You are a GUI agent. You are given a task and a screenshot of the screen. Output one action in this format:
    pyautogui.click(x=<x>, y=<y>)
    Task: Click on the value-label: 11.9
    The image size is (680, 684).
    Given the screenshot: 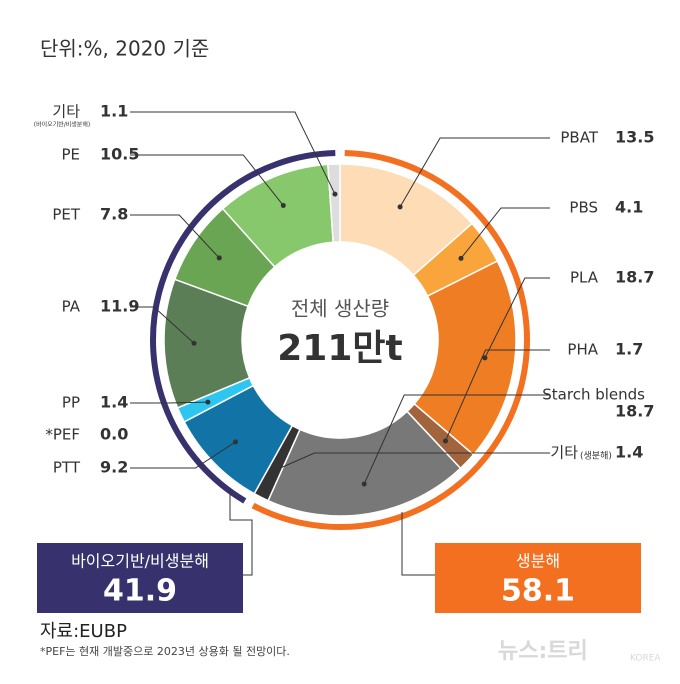 What is the action you would take?
    pyautogui.click(x=119, y=306)
    